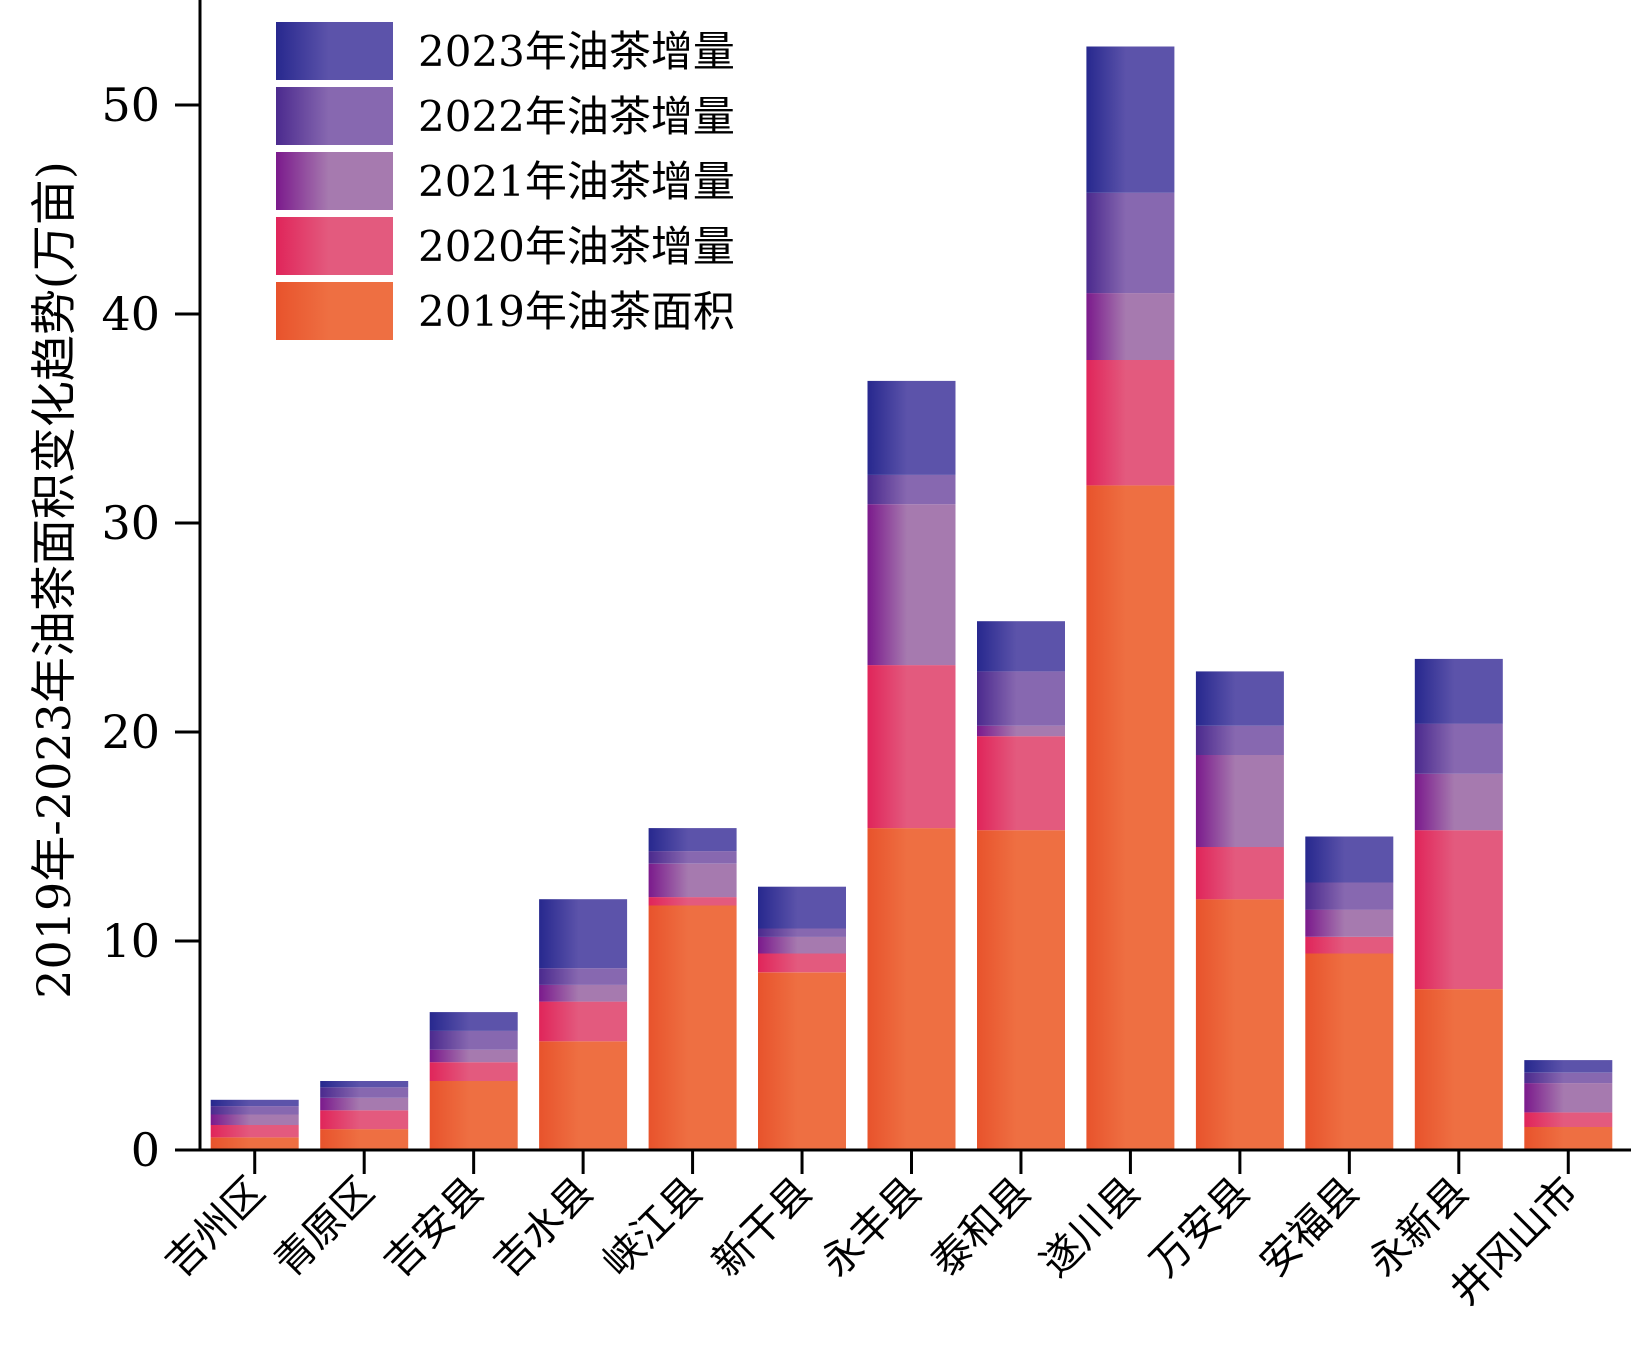 The height and width of the screenshot is (1369, 1631). Describe the element at coordinates (652, 1227) in the screenshot. I see `x-tick-label: 峡江县` at that location.